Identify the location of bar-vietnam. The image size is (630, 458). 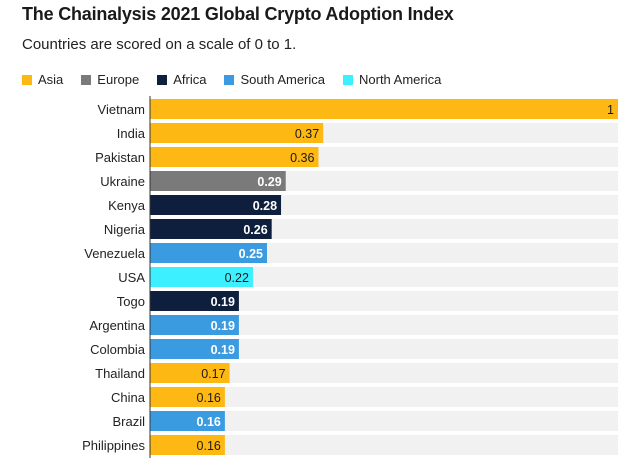
(384, 109).